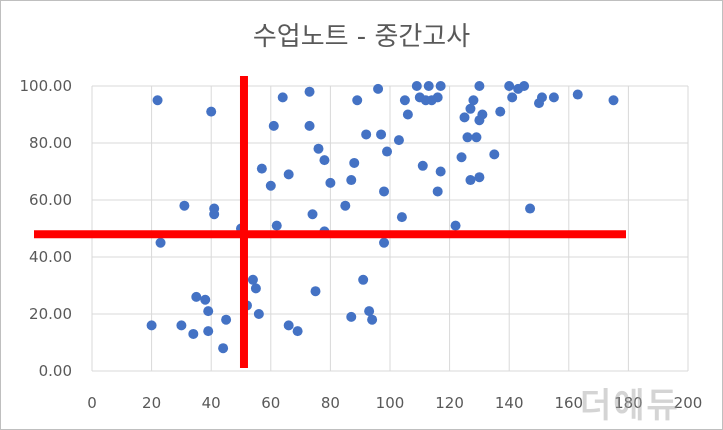  I want to click on x-tick-labels: 0 20 40 60 80 100 120 140 160 180 200, so click(394, 403).